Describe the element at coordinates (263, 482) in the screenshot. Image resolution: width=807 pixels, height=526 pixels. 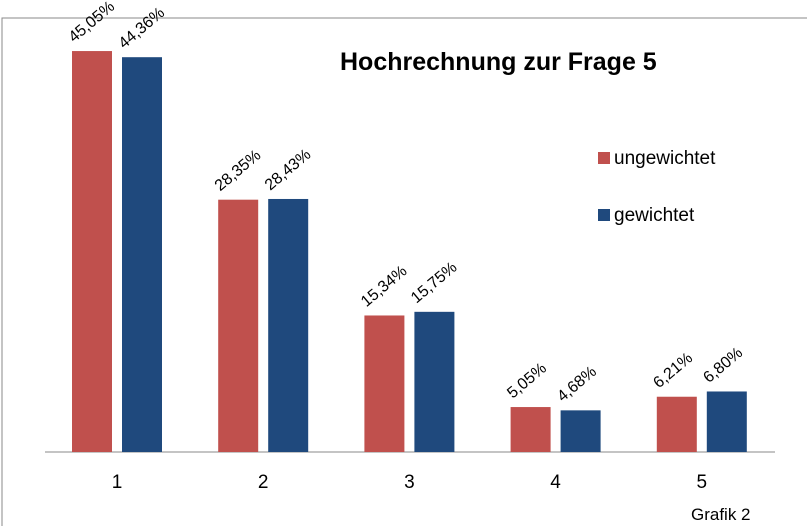
I see `x-tick-label: 2` at that location.